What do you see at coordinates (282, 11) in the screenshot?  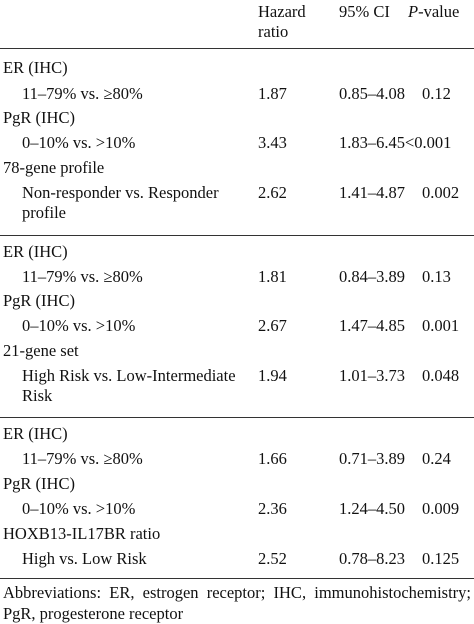 I see `header-hazard-ratio-line1: Hazard` at bounding box center [282, 11].